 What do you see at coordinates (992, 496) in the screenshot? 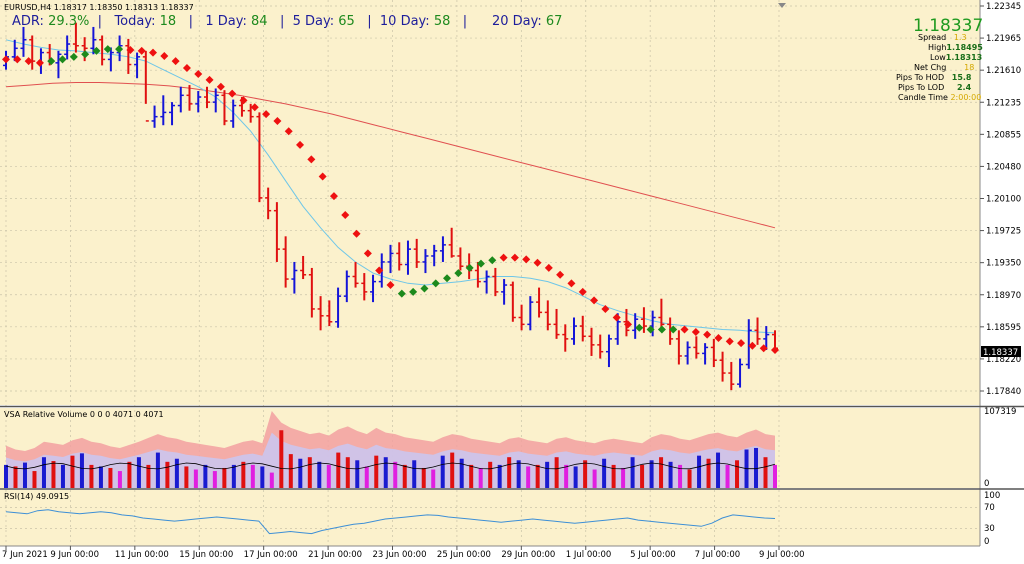
I see `rsi-level-100: 100` at bounding box center [992, 496].